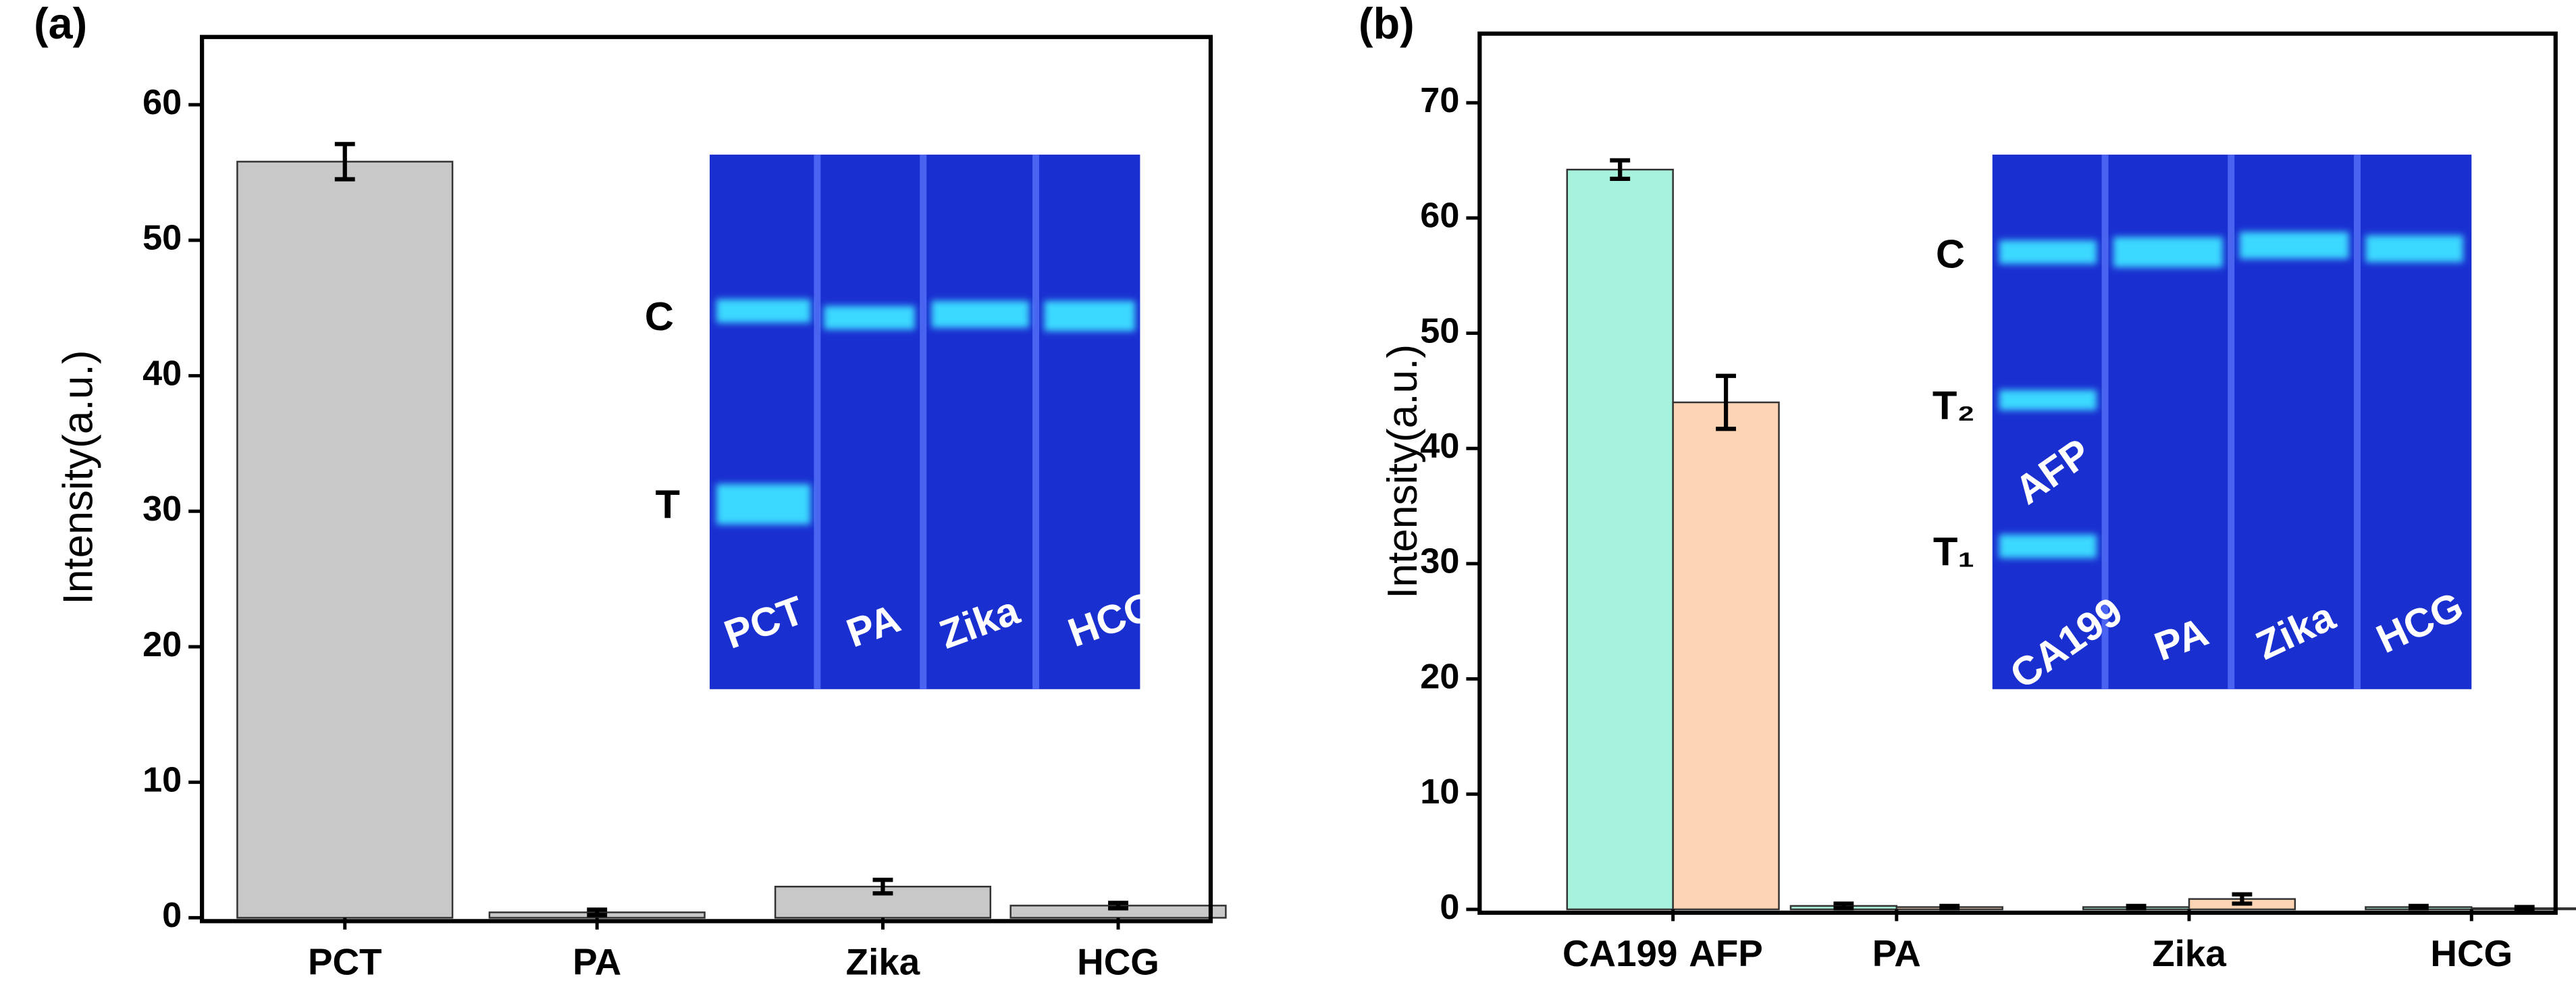  I want to click on panel-label: (b), so click(1387, 24).